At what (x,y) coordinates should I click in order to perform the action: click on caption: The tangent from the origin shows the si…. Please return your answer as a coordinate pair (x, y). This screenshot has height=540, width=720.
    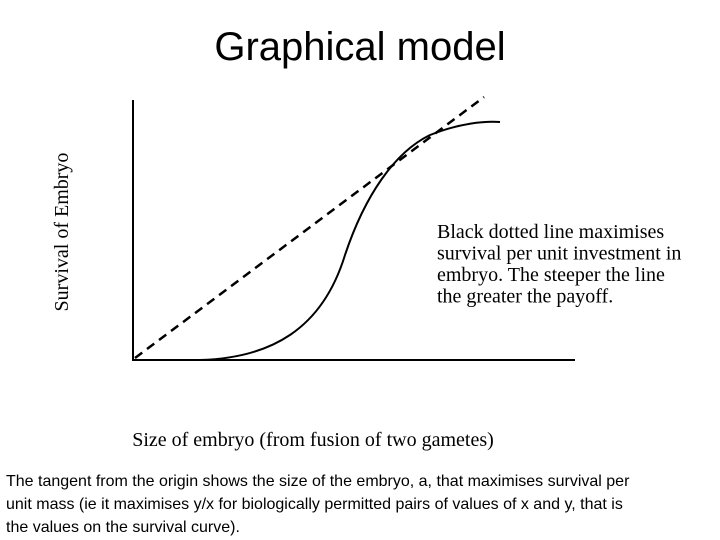
    Looking at the image, I should click on (318, 504).